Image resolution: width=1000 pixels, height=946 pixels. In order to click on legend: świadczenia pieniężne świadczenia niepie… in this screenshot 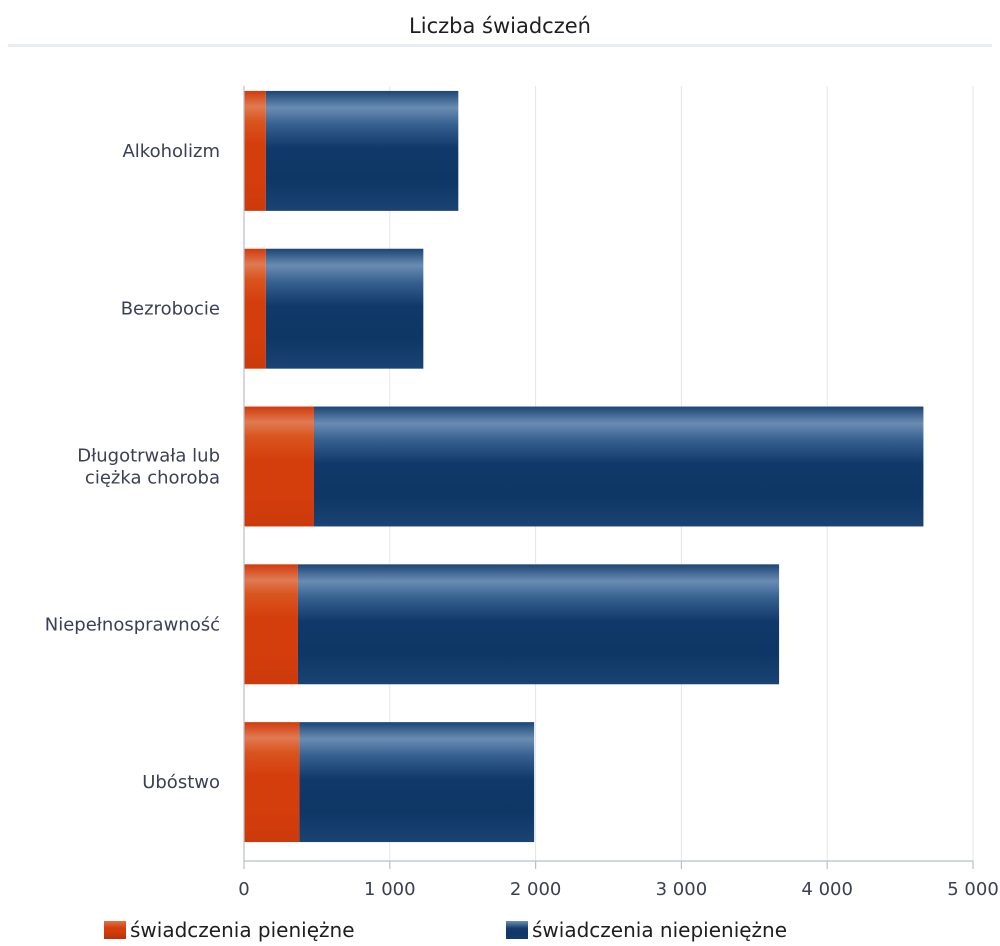, I will do `click(500, 931)`.